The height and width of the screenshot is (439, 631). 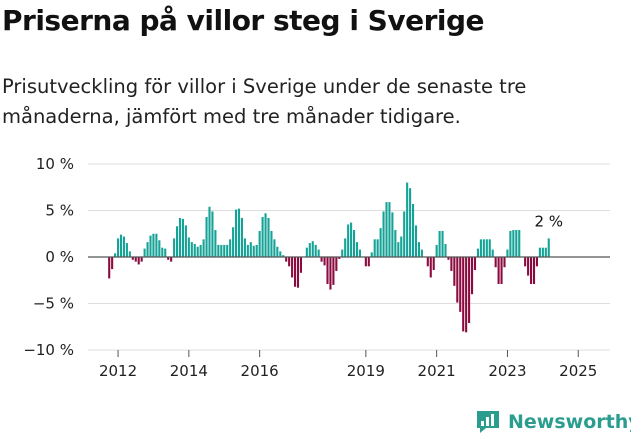 I want to click on newsworthy-logo-icon, so click(x=488, y=422).